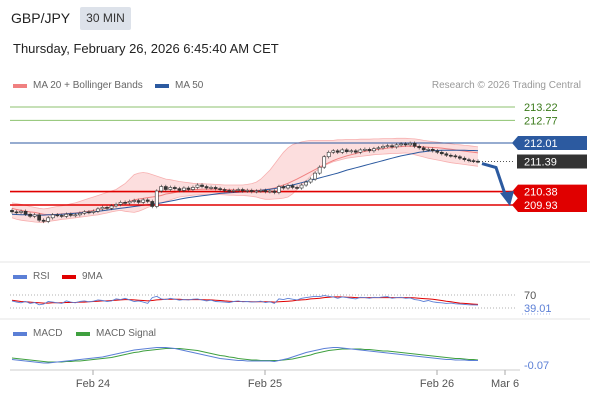  Describe the element at coordinates (37, 333) in the screenshot. I see `legend-macd: MACD` at that location.